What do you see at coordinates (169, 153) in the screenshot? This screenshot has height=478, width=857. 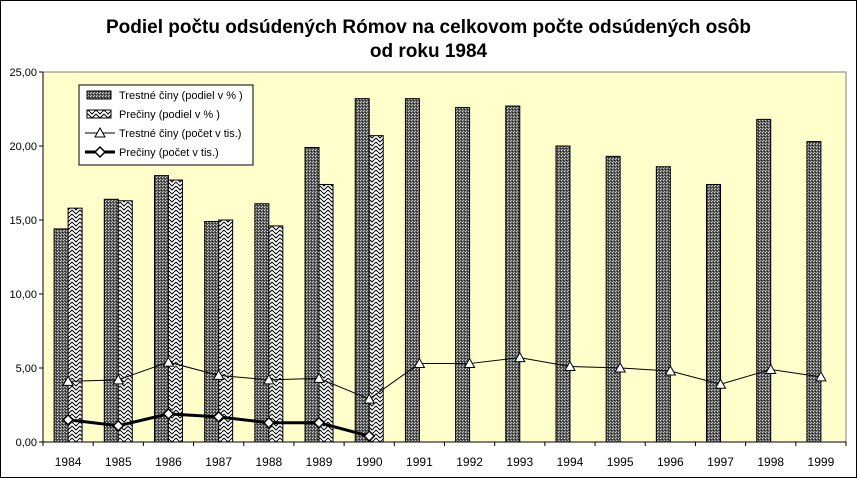 I see `legend-label: Prečiny (počet v tis.)` at bounding box center [169, 153].